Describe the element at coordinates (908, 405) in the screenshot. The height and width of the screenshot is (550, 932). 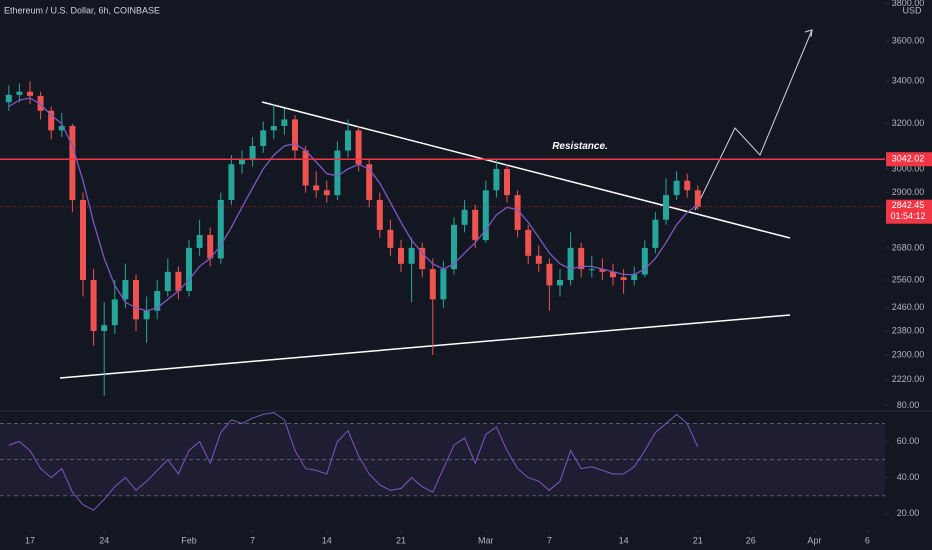
I see `y-tick-label: 80.00` at that location.